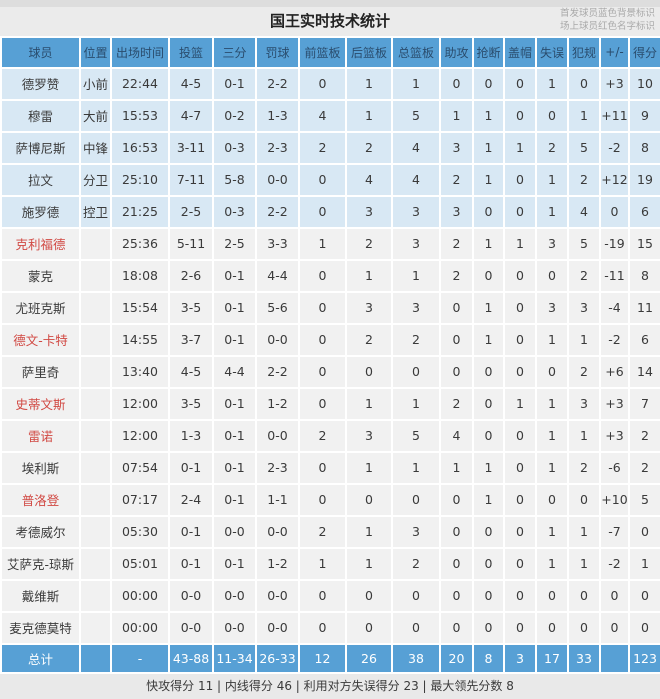 This screenshot has height=699, width=660. What do you see at coordinates (234, 658) in the screenshot?
I see `total-cell-three: 11-34` at bounding box center [234, 658].